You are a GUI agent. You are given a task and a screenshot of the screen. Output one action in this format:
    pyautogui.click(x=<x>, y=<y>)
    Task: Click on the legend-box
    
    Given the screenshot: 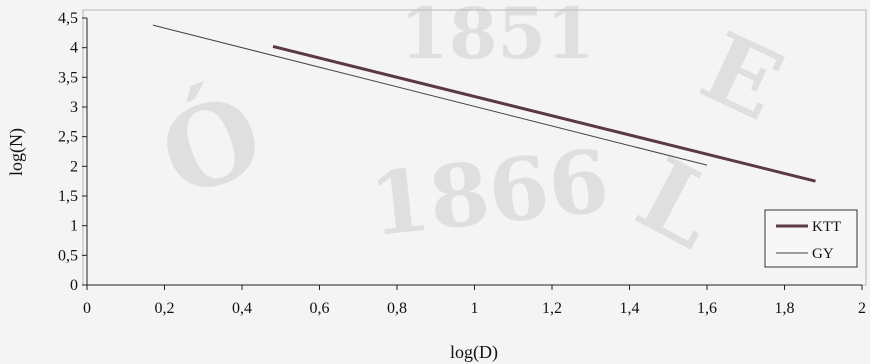 What is the action you would take?
    pyautogui.click(x=811, y=238)
    